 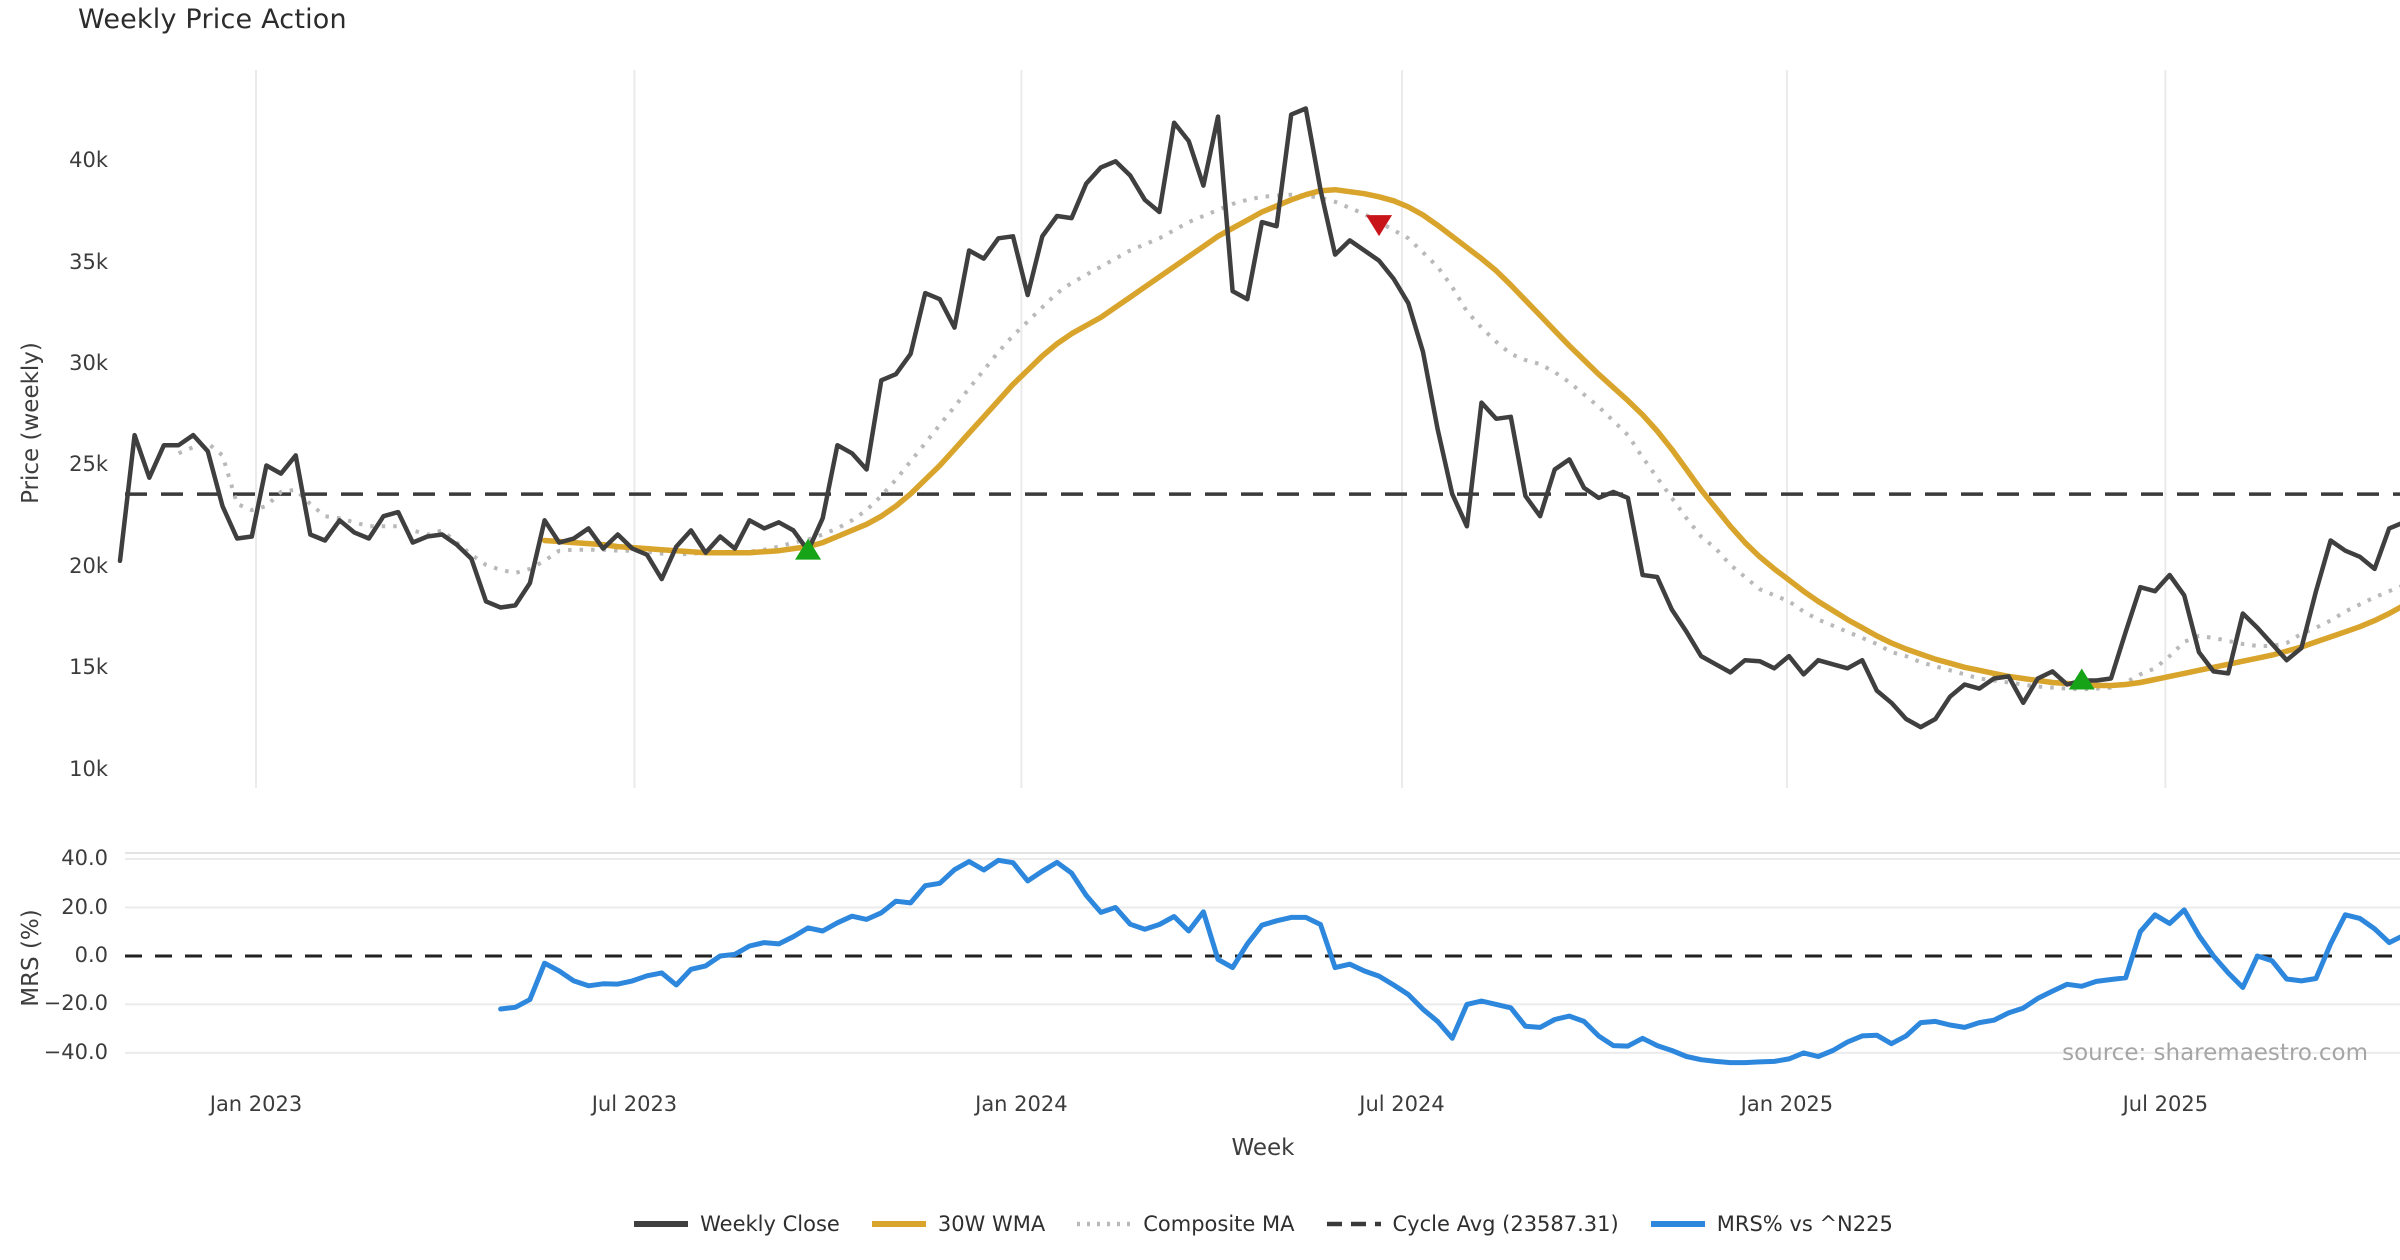 What do you see at coordinates (991, 1224) in the screenshot?
I see `legend-label: 30W WMA` at bounding box center [991, 1224].